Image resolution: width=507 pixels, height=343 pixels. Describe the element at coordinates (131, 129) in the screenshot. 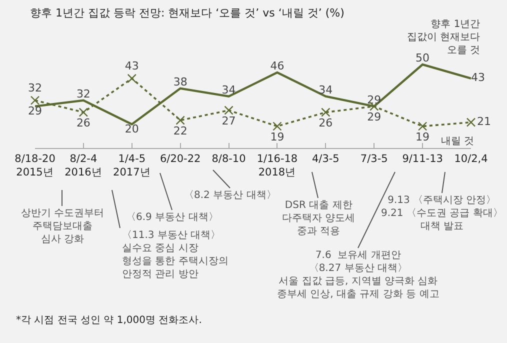

I see `data-label: 20` at that location.